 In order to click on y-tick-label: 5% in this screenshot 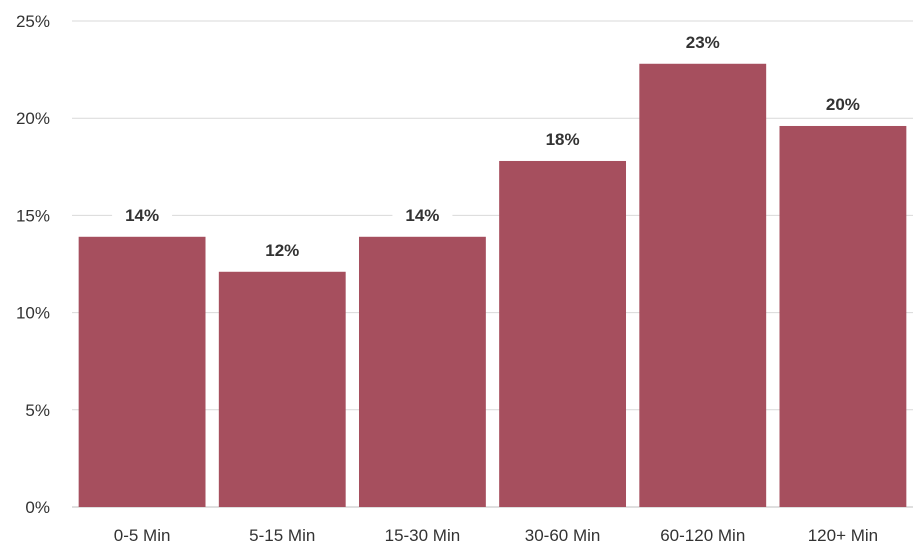, I will do `click(37, 410)`.